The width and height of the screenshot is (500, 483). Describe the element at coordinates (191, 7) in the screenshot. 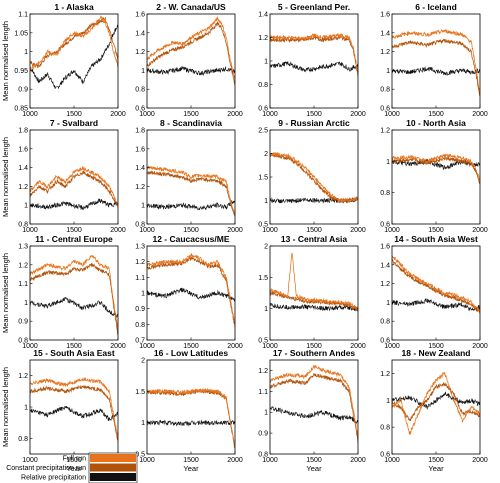

I see `panel-title: 2 - W. Canada/US` at that location.